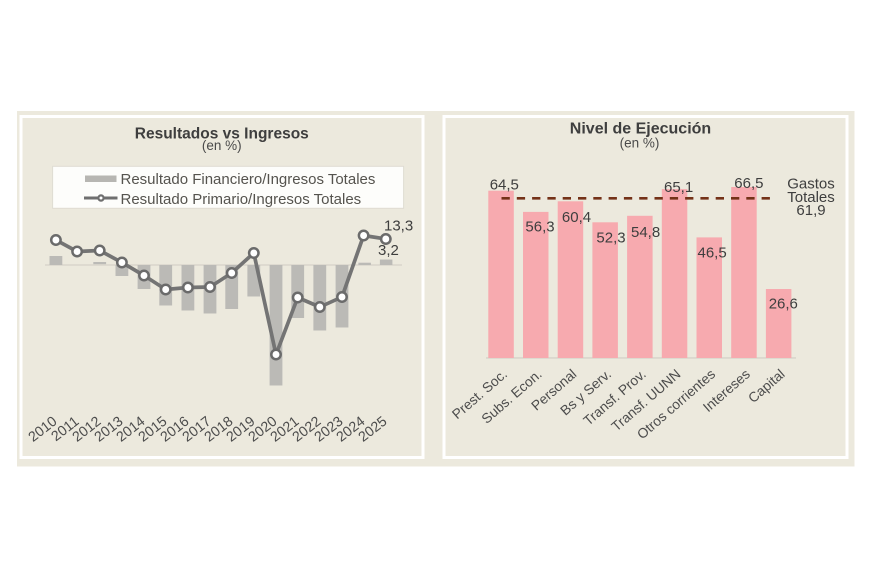 This screenshot has width=870, height=580. I want to click on svg-text: 64,5, so click(504, 185).